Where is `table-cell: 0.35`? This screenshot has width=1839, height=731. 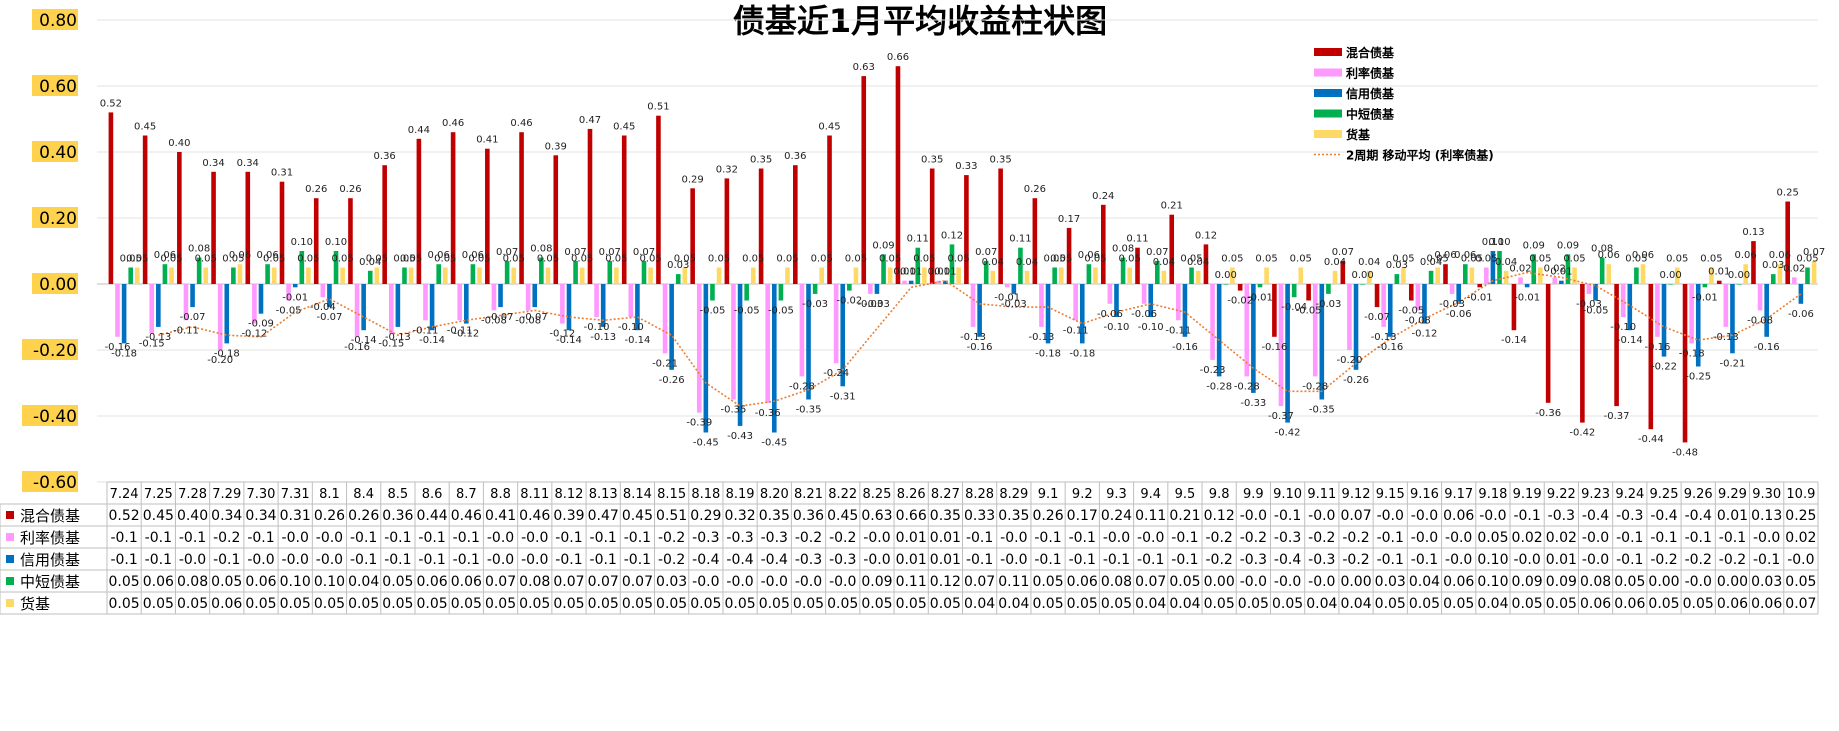 table-cell: 0.35 is located at coordinates (774, 516).